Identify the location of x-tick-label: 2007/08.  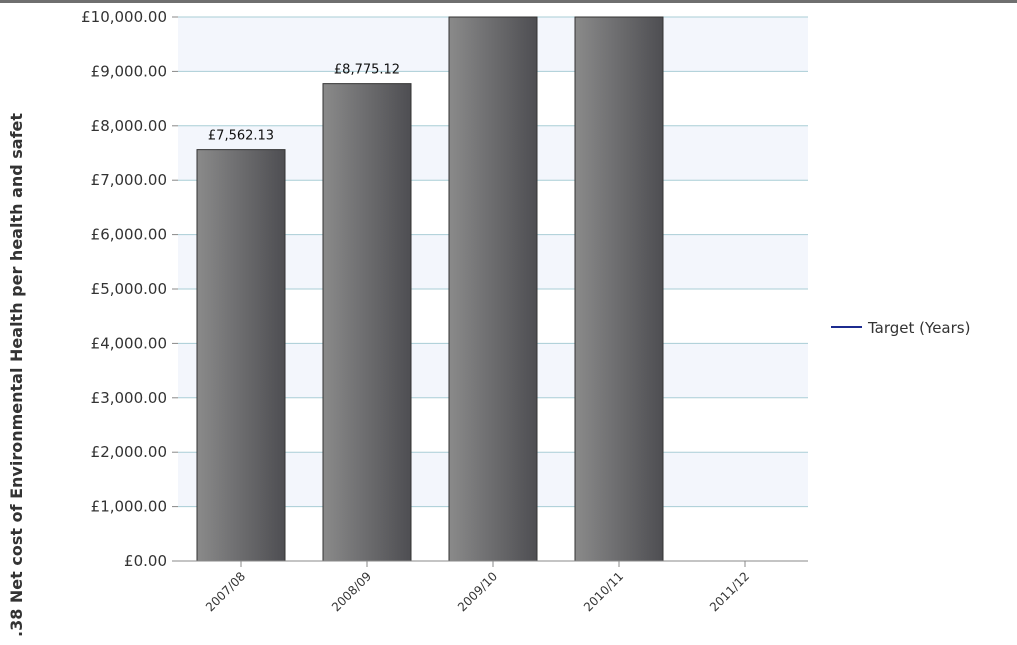
(225, 591).